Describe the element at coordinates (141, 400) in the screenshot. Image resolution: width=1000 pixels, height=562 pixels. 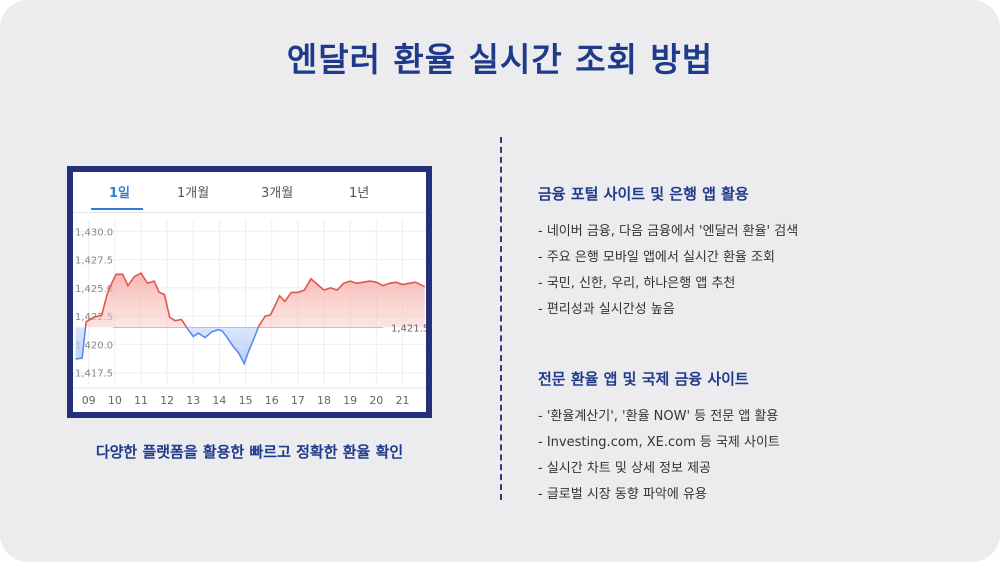
I see `x-tick-label: 11` at that location.